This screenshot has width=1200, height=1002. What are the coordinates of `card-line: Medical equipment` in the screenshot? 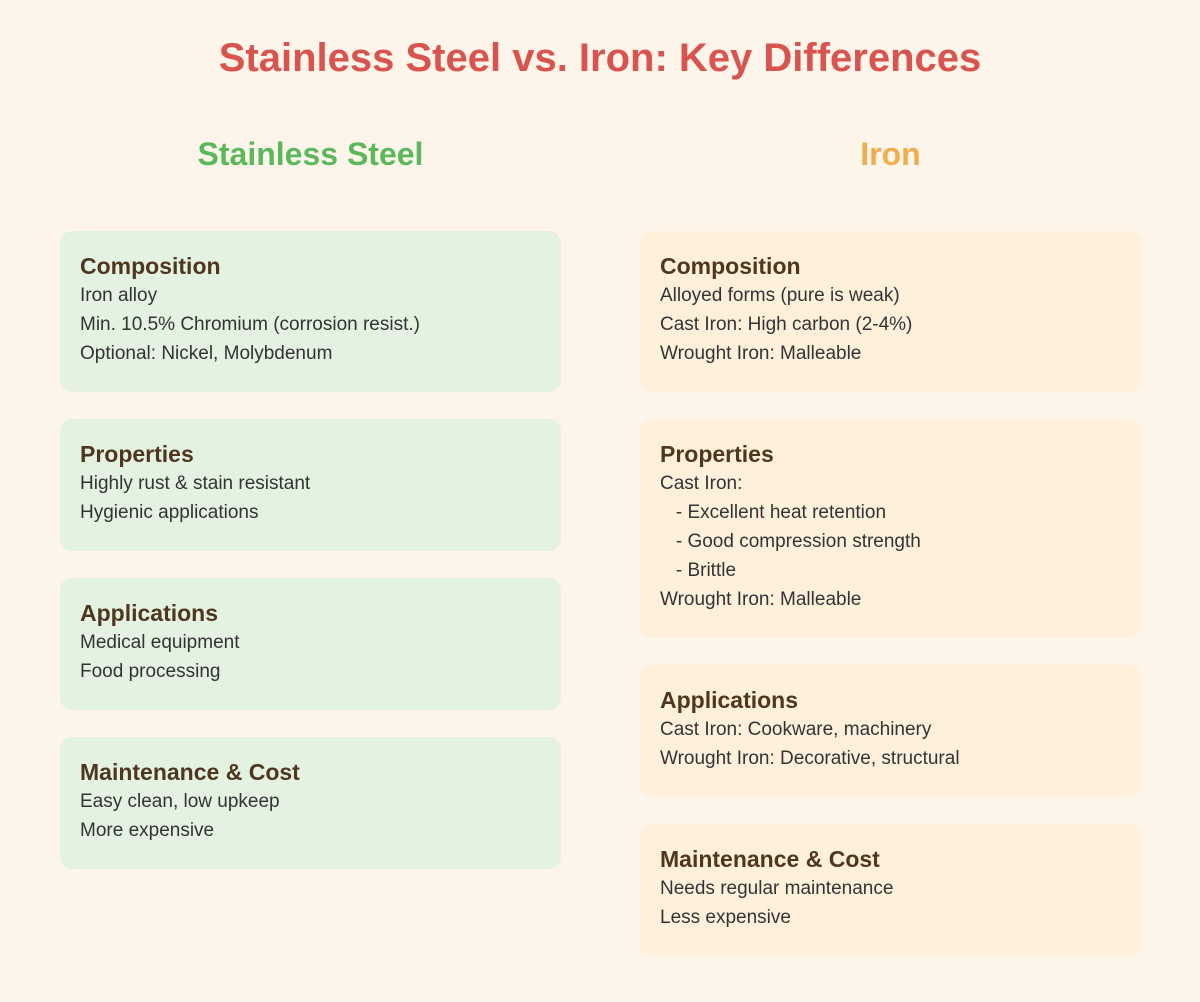 It's located at (160, 642).